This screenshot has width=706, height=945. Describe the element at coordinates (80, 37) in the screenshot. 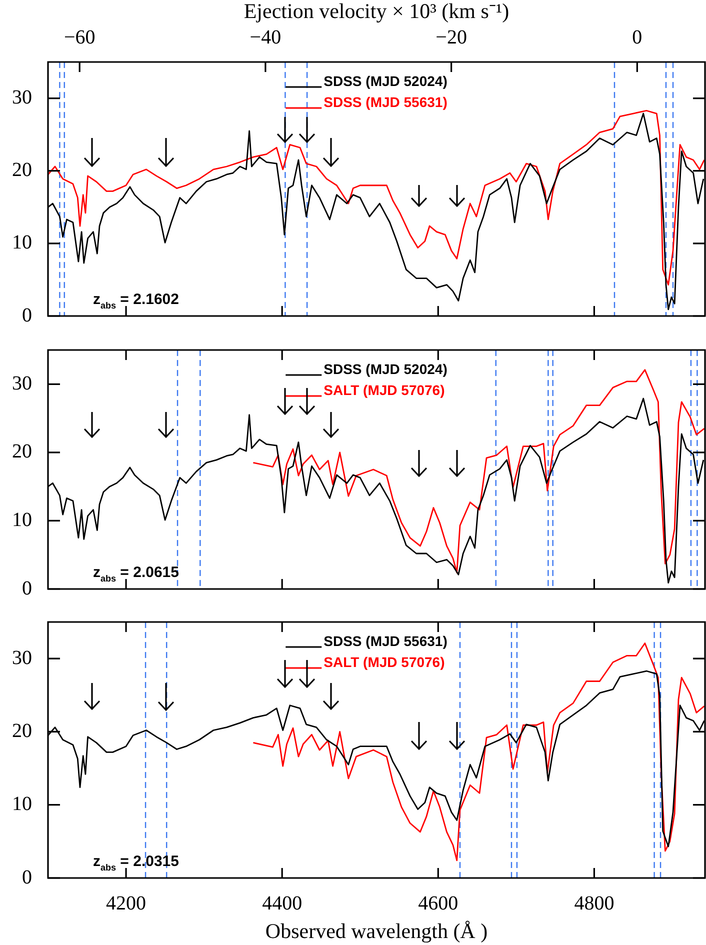

I see `x2-tick-label: −60` at that location.